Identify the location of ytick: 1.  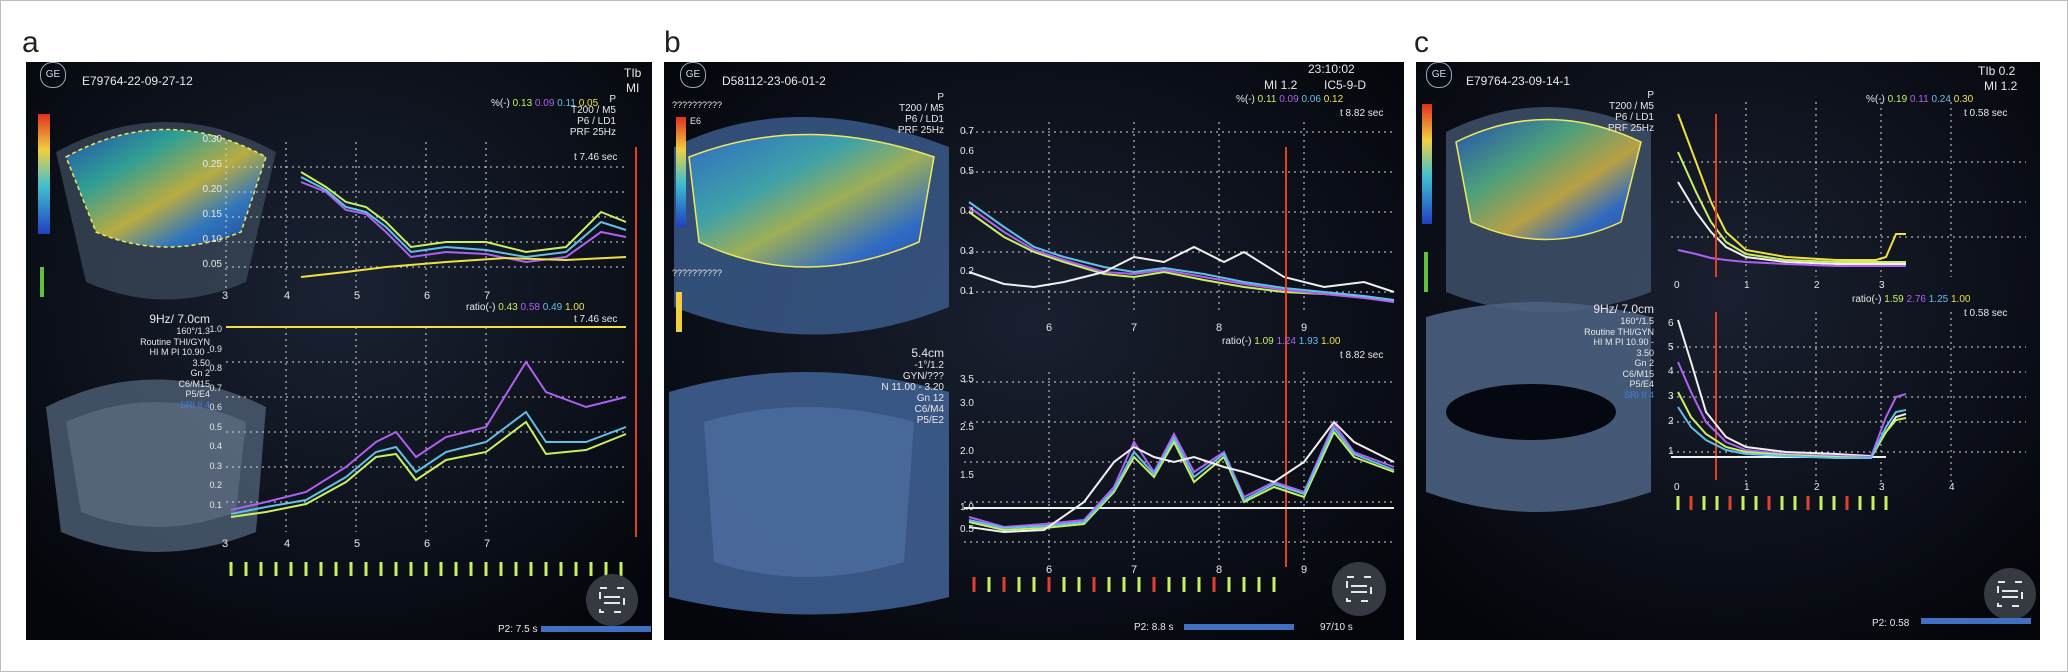
(1671, 451).